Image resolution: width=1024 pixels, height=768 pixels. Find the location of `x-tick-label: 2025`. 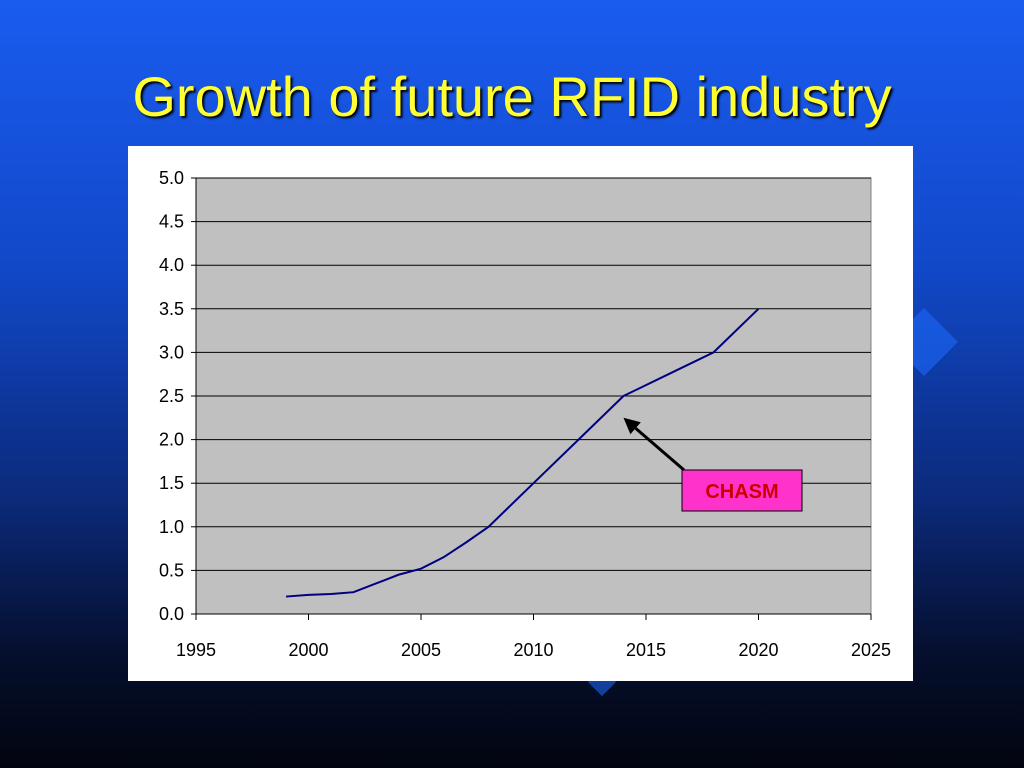

x-tick-label: 2025 is located at coordinates (871, 650).